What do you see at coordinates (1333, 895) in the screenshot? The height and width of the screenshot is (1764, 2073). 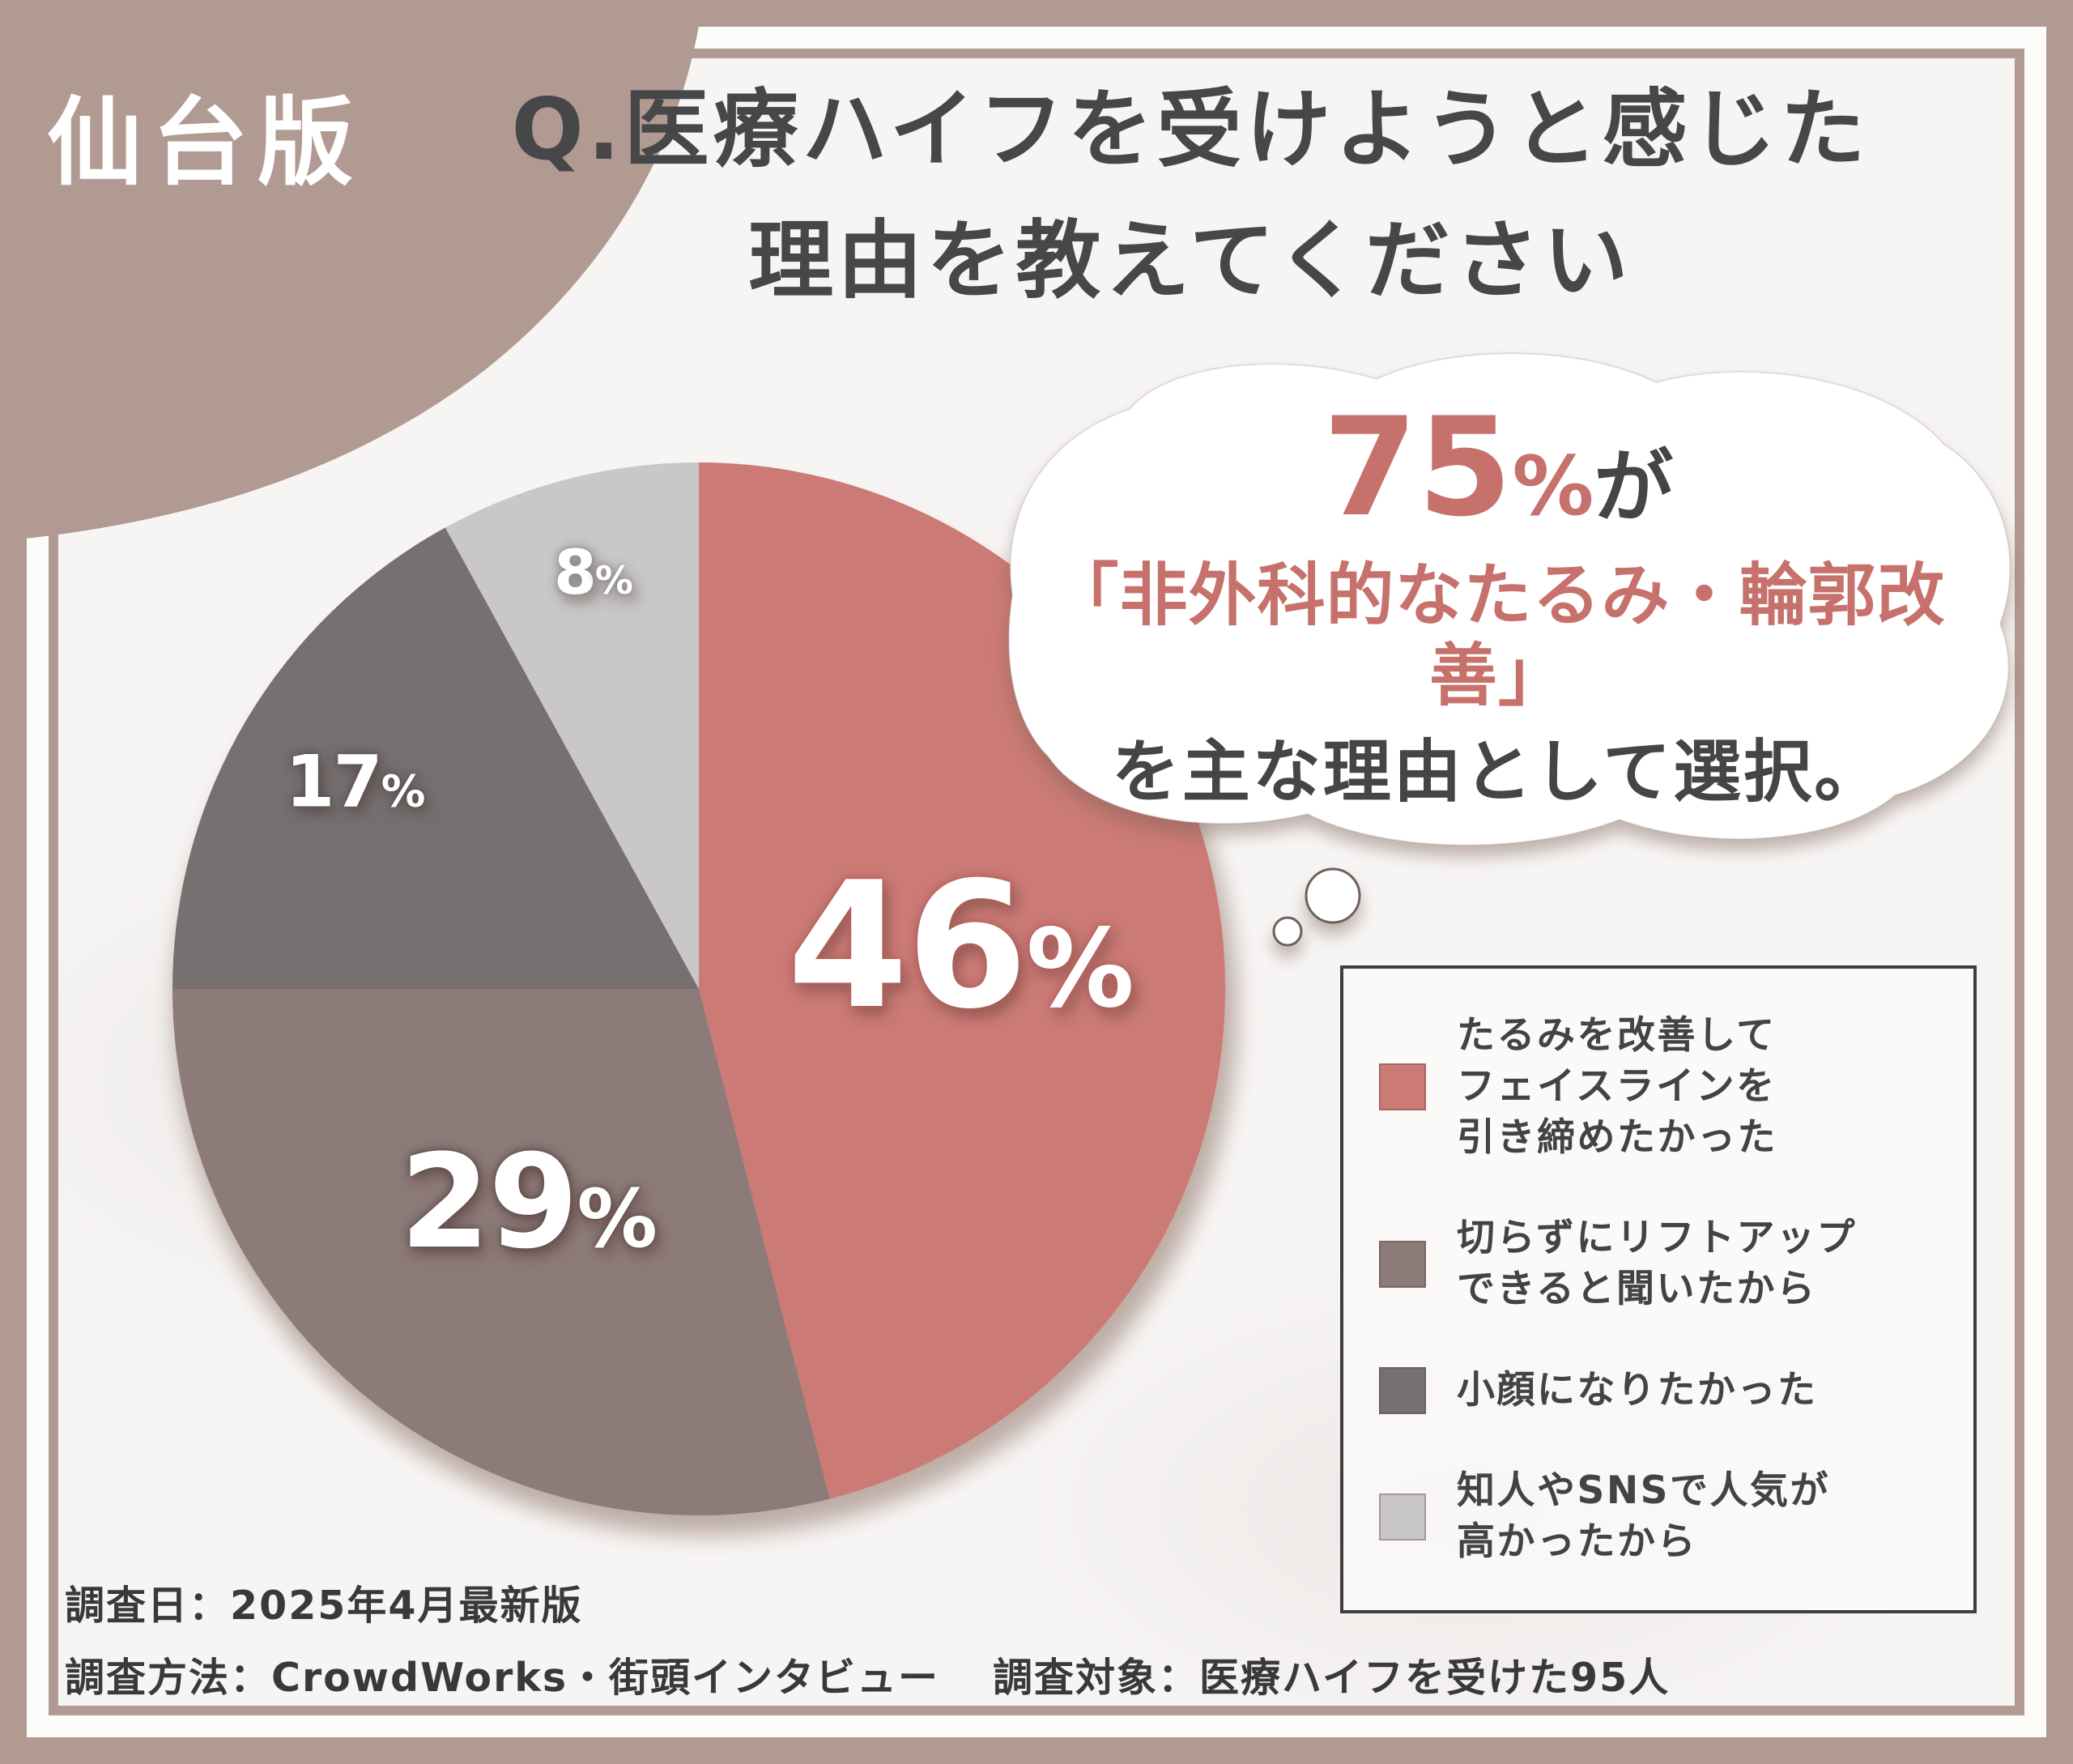 I see `thought-bubble-dot-large` at bounding box center [1333, 895].